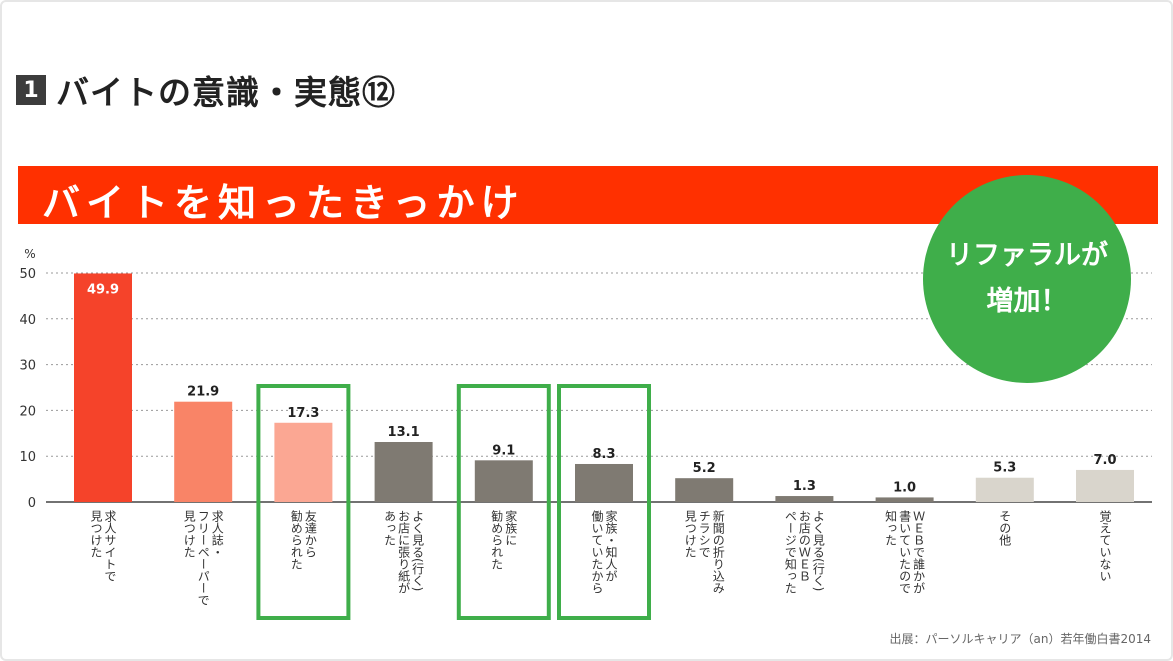  What do you see at coordinates (1105, 546) in the screenshot?
I see `x-tick-label: 覚えていない` at bounding box center [1105, 546].